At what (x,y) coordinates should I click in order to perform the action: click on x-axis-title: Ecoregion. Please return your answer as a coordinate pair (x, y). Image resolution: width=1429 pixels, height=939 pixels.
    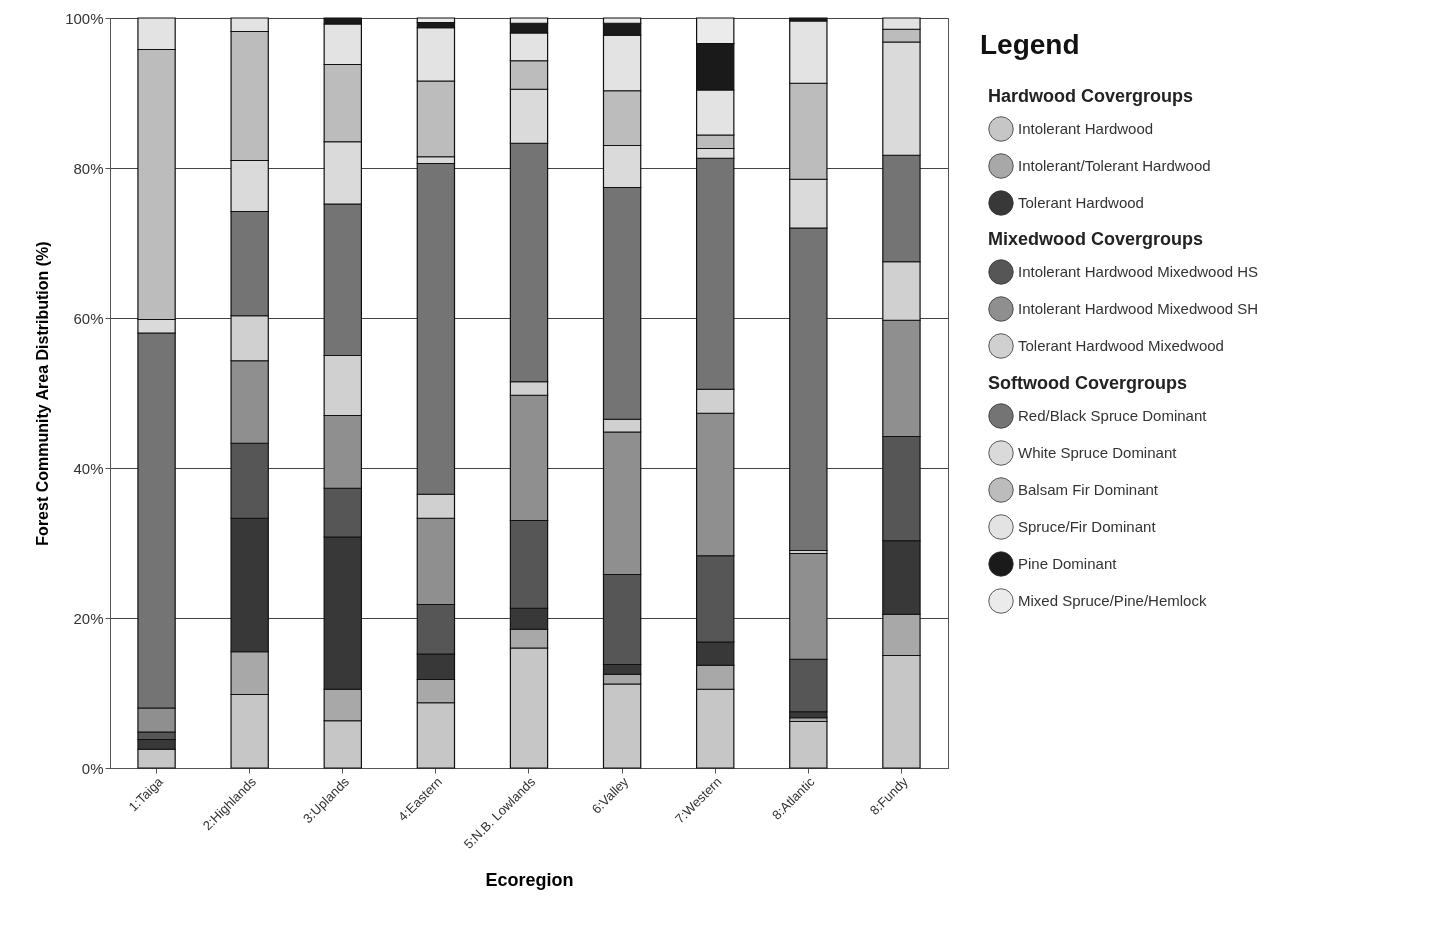
    Looking at the image, I should click on (529, 879).